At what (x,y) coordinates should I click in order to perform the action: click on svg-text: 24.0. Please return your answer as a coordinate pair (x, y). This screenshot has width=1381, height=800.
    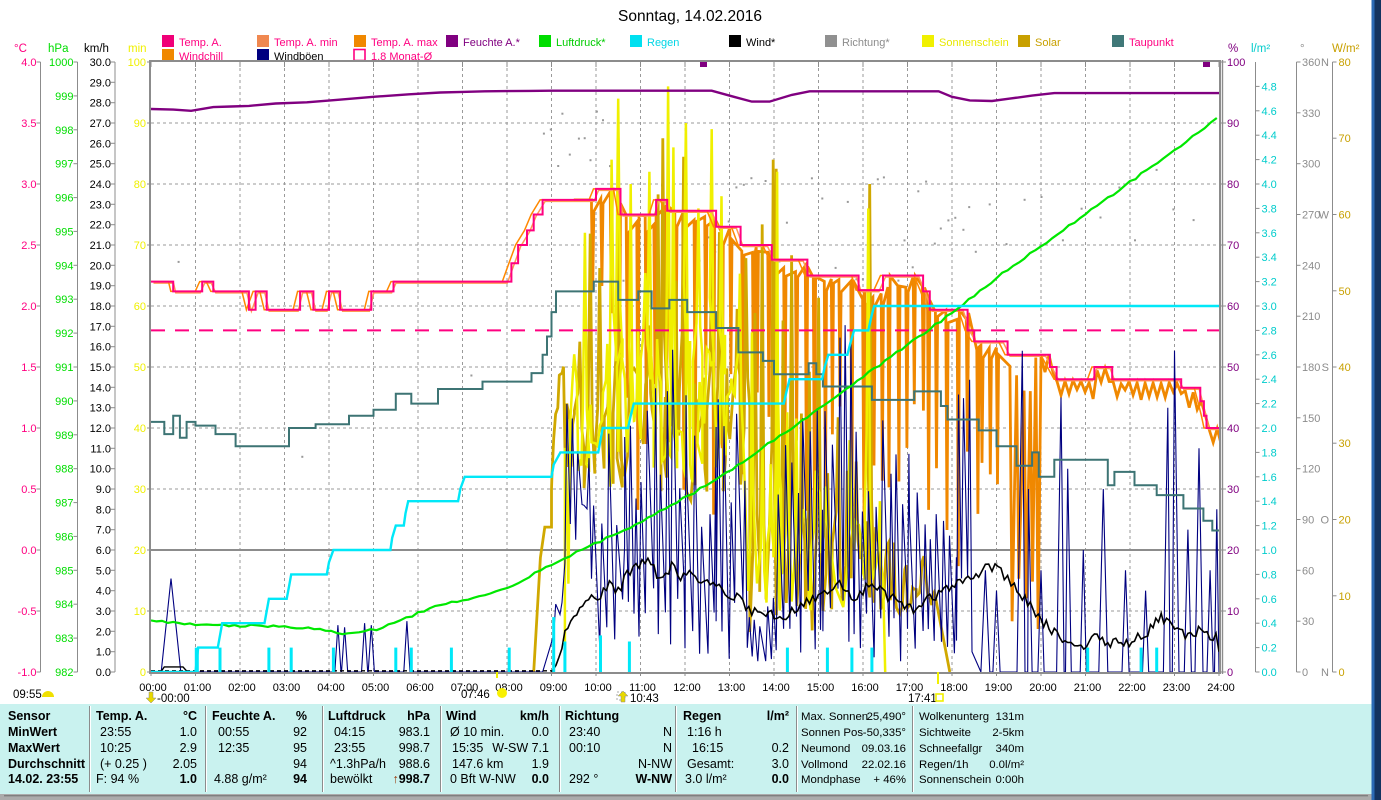
    Looking at the image, I should click on (100, 185).